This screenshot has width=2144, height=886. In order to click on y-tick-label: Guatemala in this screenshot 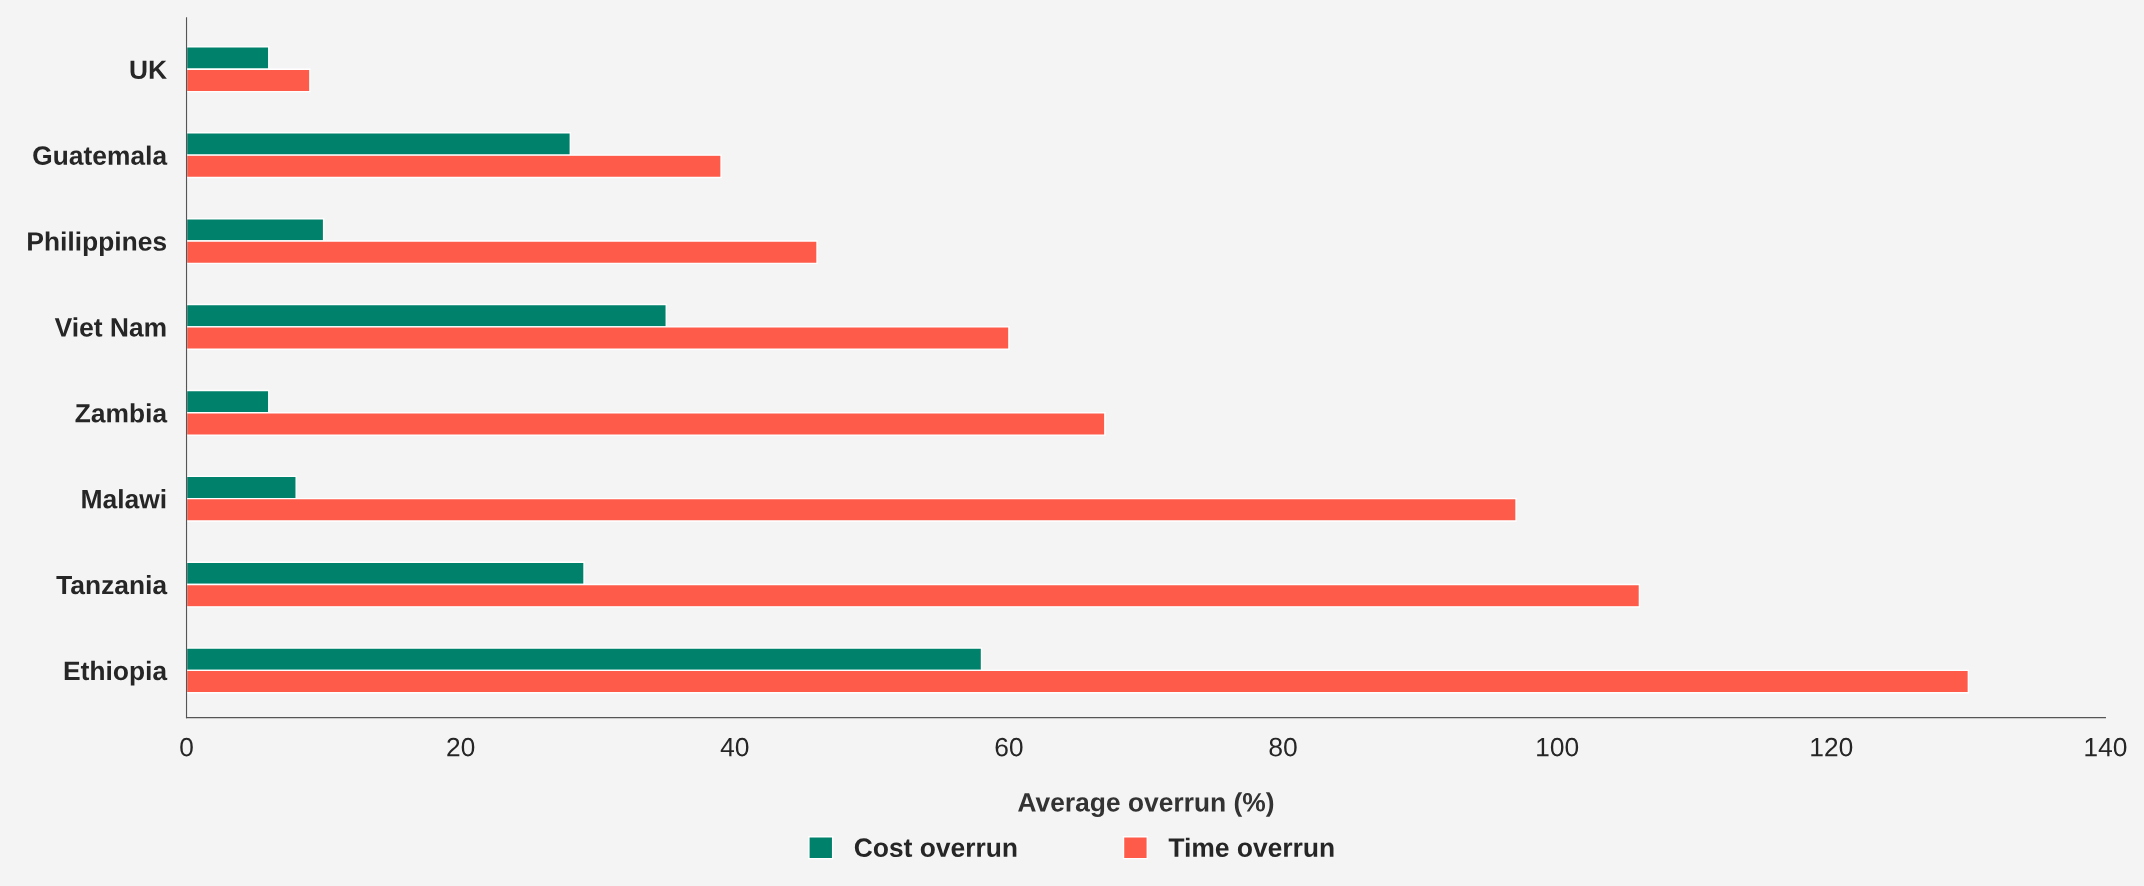, I will do `click(100, 155)`.